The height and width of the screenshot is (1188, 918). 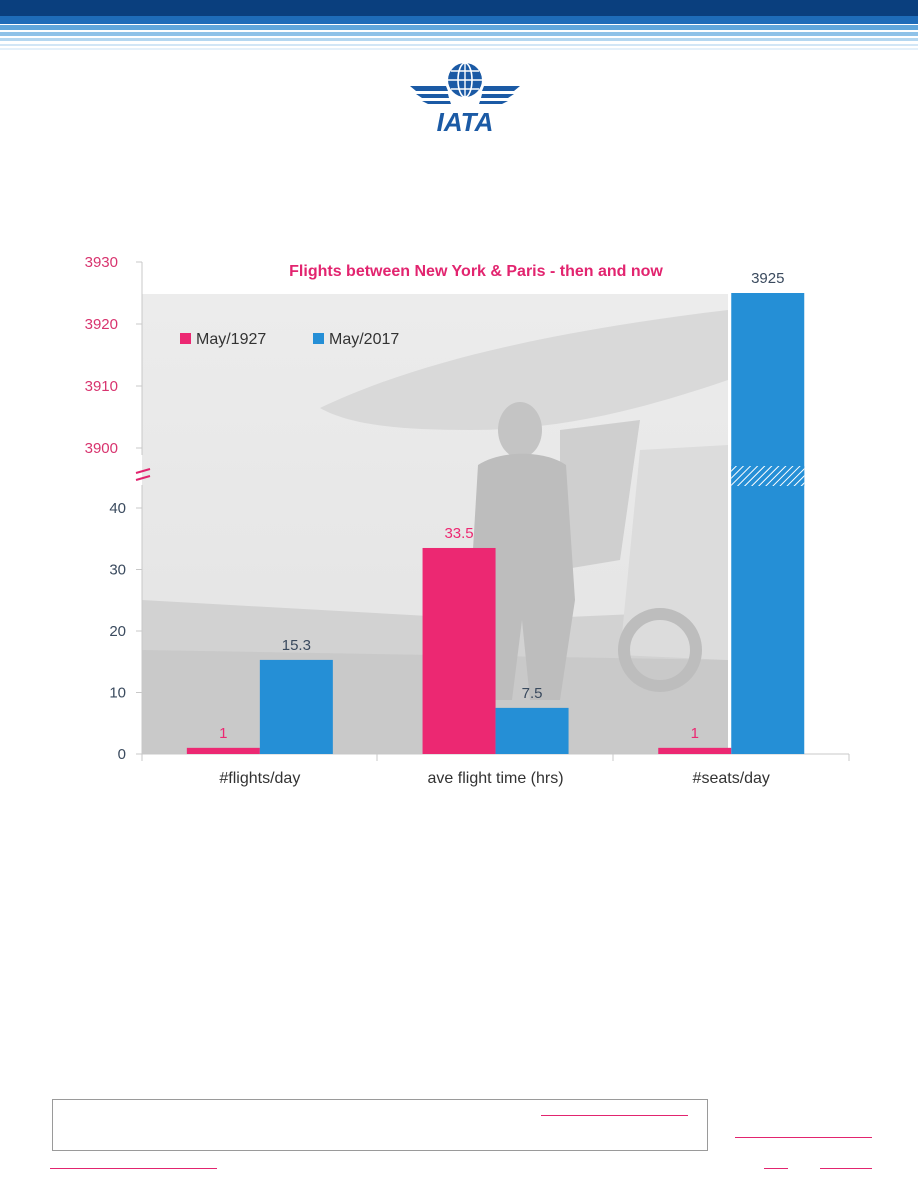 I want to click on y-lower-tick-labels: 0 10 20 30 40, so click(x=125, y=631).